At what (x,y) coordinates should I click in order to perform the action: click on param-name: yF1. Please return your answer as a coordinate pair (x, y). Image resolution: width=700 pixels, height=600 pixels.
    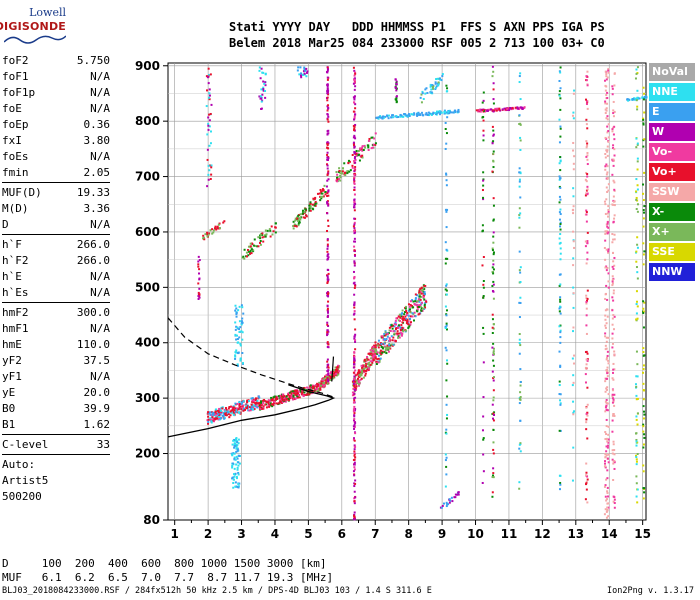
    Looking at the image, I should click on (12, 376).